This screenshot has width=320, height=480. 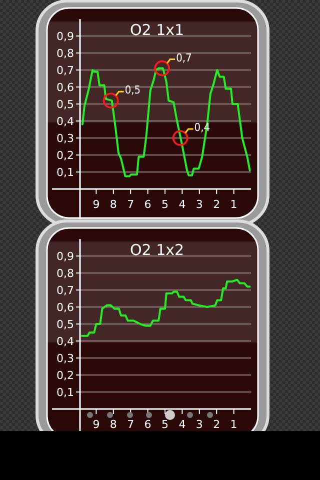 I want to click on line-series, so click(x=165, y=307).